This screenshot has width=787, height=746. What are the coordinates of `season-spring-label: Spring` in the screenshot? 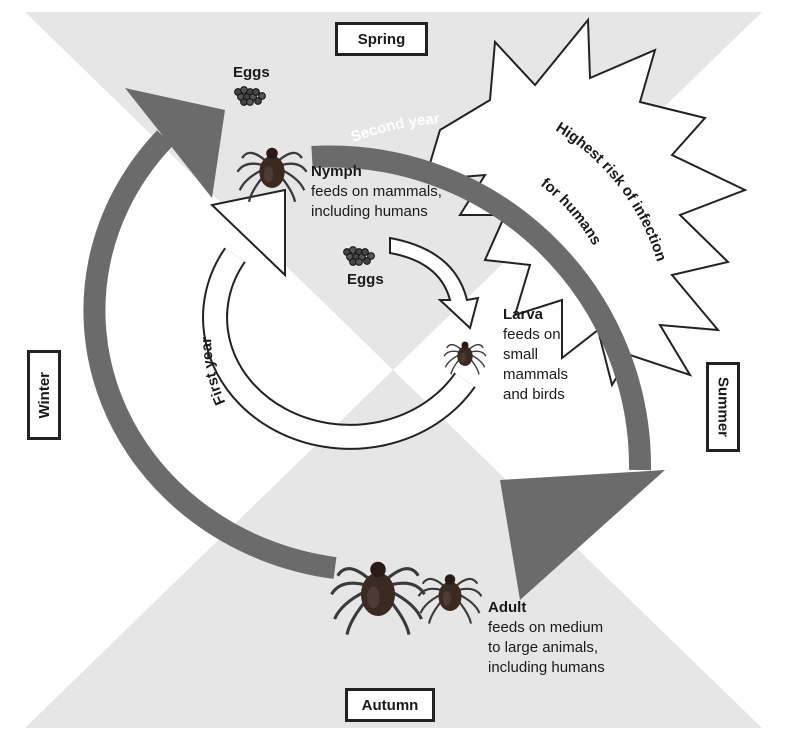 It's located at (381, 39).